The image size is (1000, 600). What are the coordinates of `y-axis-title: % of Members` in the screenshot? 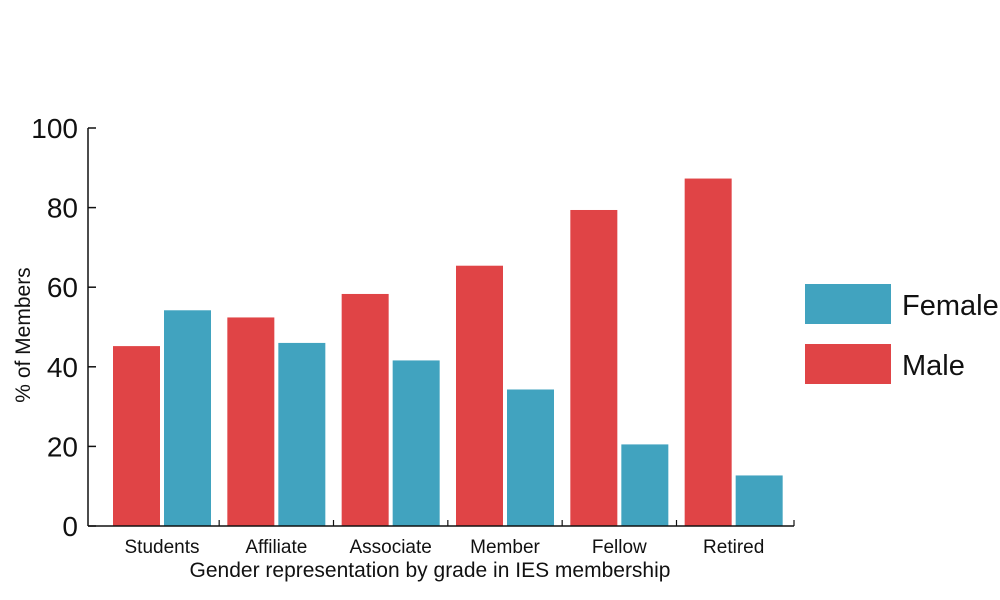 It's located at (23, 334).